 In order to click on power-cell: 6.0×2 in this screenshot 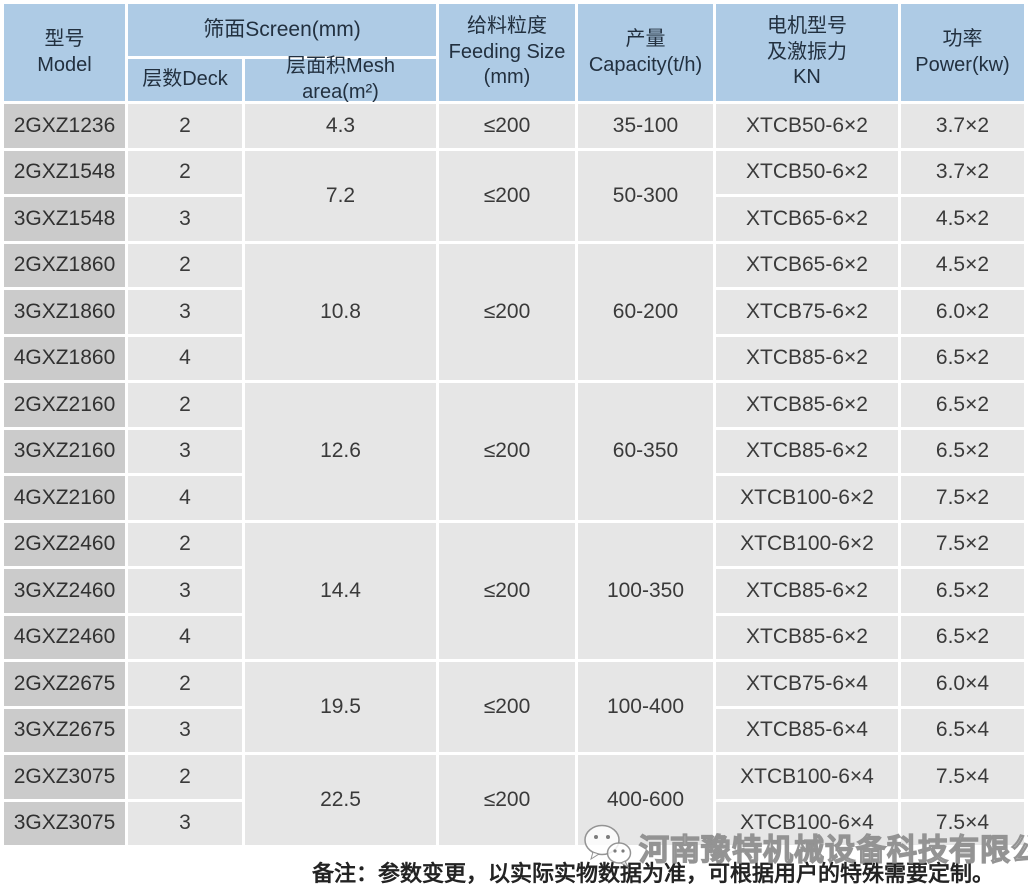, I will do `click(962, 312)`.